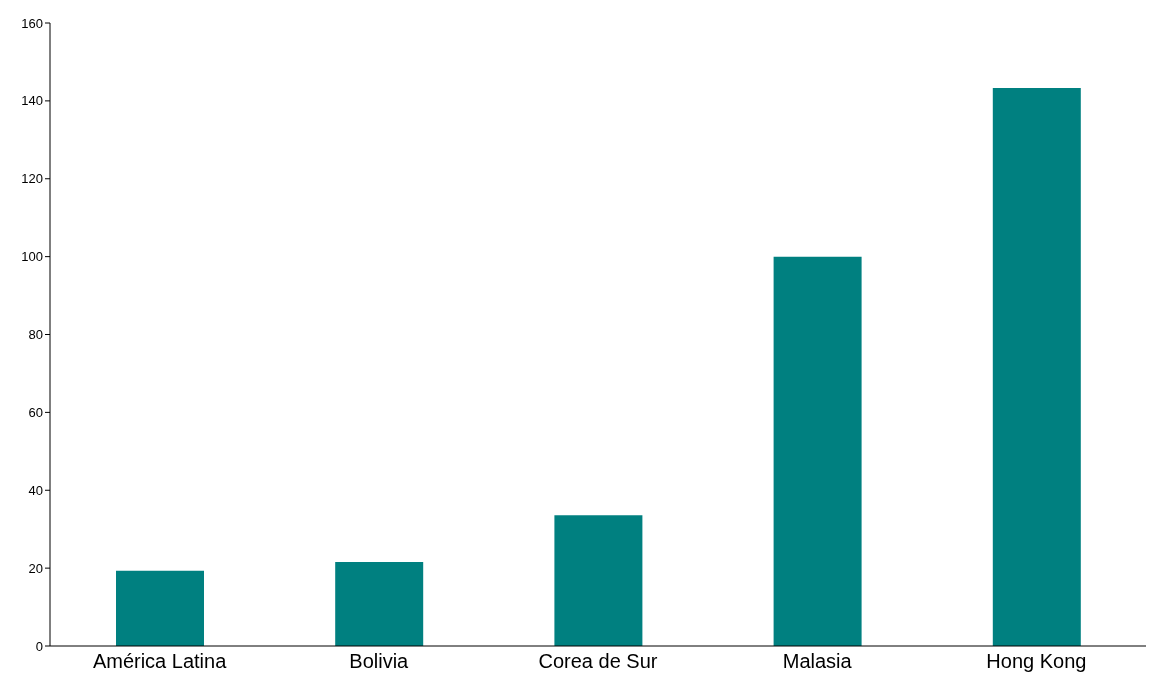  I want to click on y-tick-label: 0, so click(39, 646).